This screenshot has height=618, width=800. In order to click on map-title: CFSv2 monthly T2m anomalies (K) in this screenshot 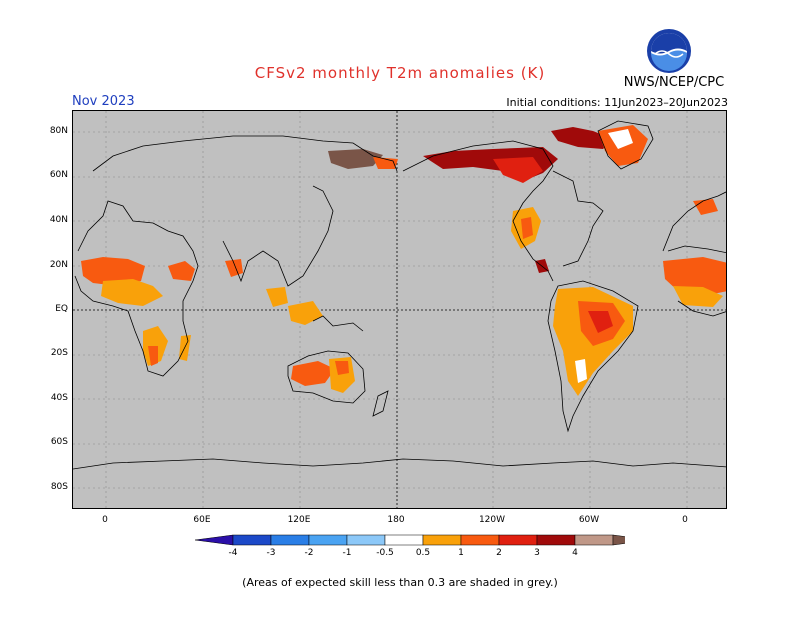, I will do `click(400, 73)`.